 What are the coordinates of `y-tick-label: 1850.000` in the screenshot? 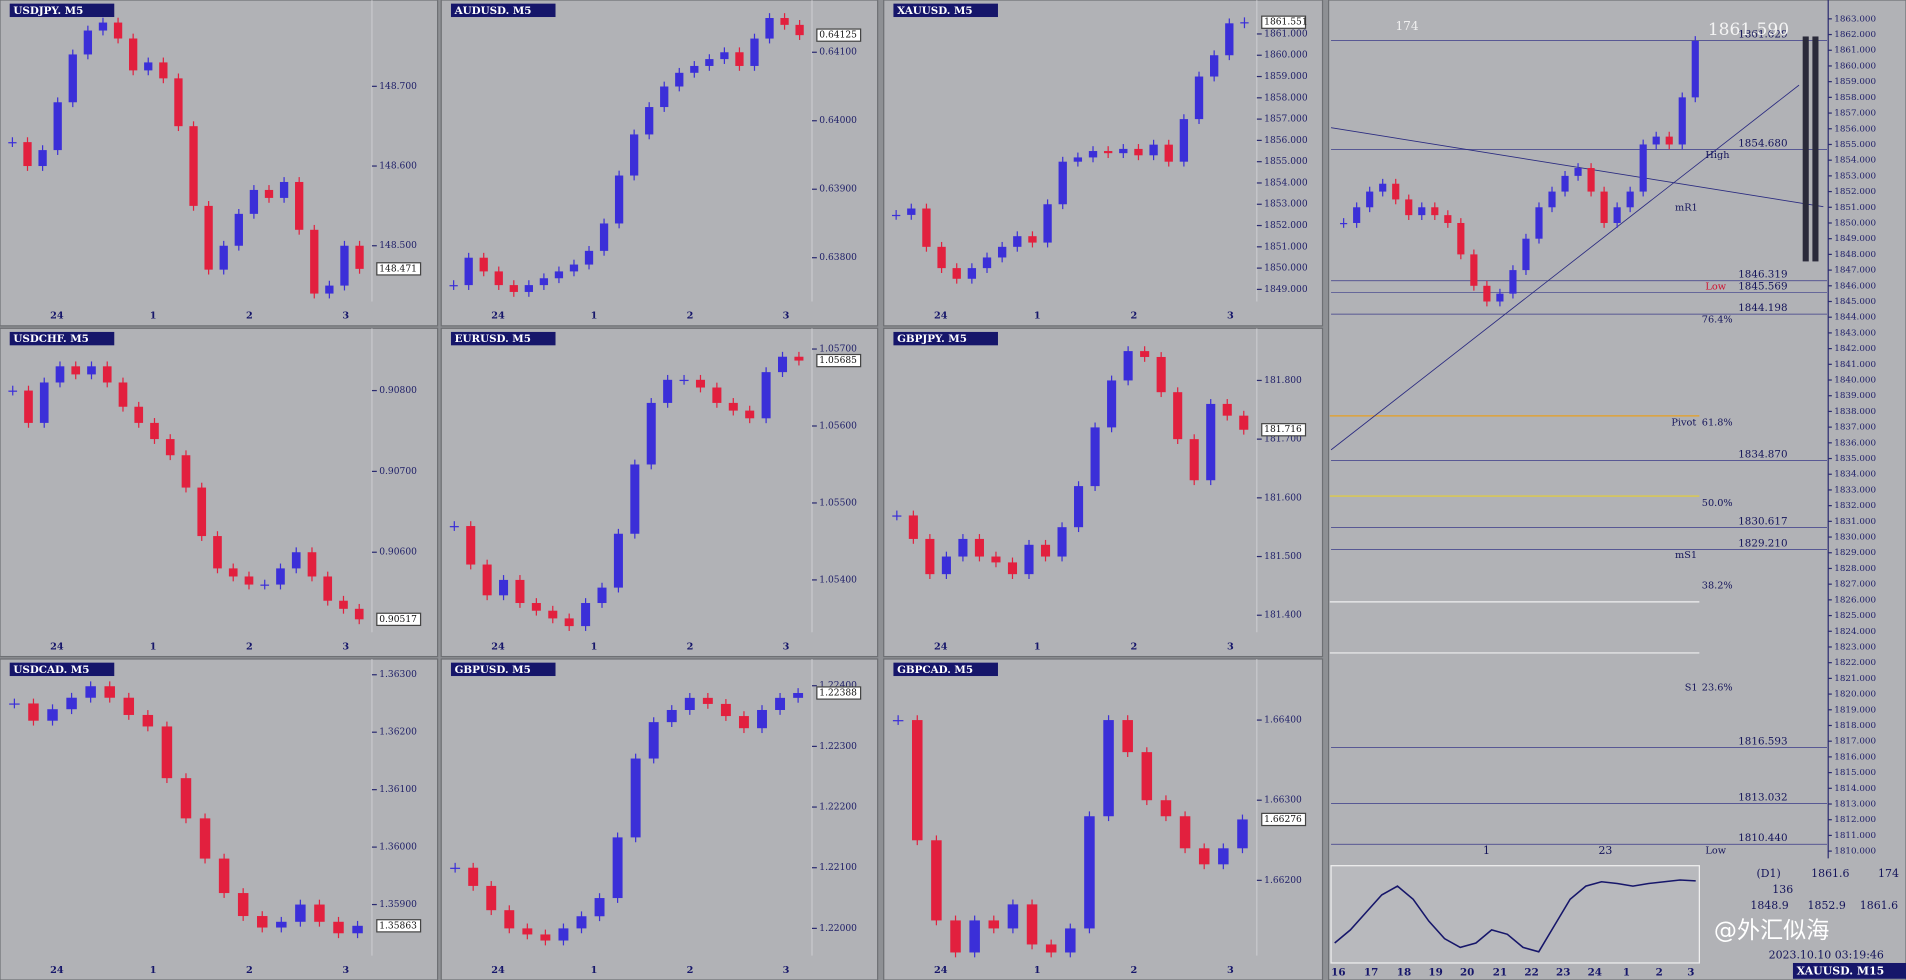 It's located at (1286, 269).